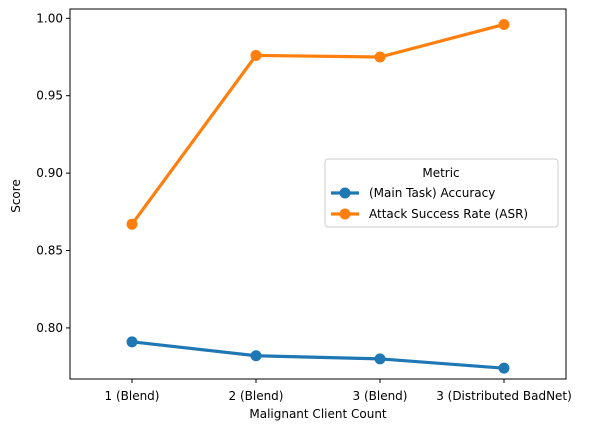 This screenshot has height=432, width=592. I want to click on legend-box, so click(441, 193).